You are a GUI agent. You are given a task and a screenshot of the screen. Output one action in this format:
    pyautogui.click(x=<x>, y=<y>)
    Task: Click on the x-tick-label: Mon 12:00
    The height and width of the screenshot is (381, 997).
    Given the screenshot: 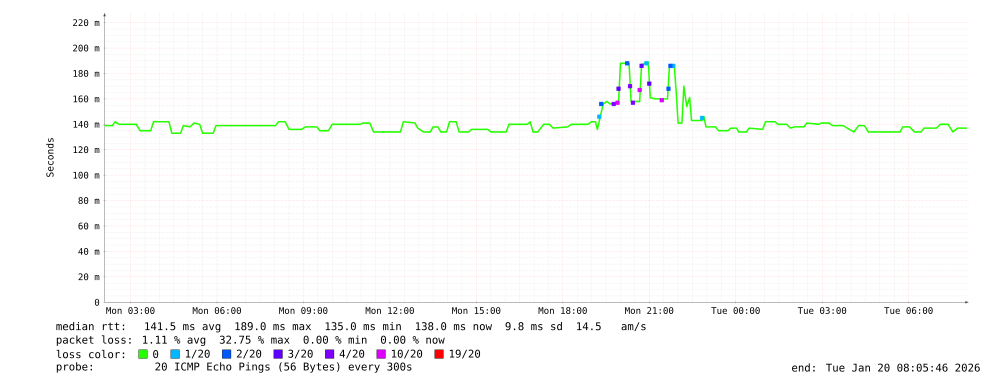 What is the action you would take?
    pyautogui.click(x=390, y=310)
    